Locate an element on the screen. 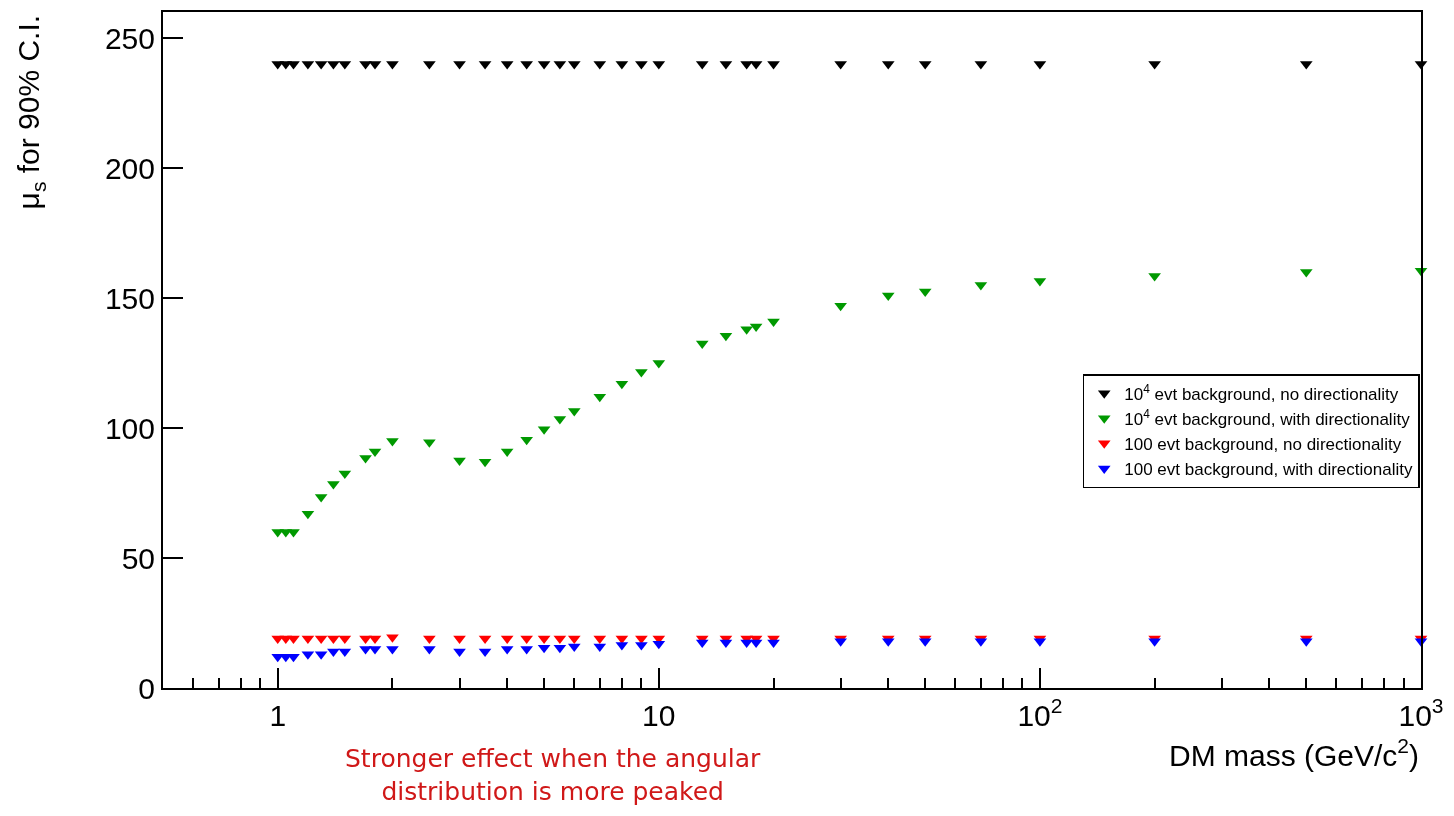  y-tick-label: 200 is located at coordinates (129, 168).